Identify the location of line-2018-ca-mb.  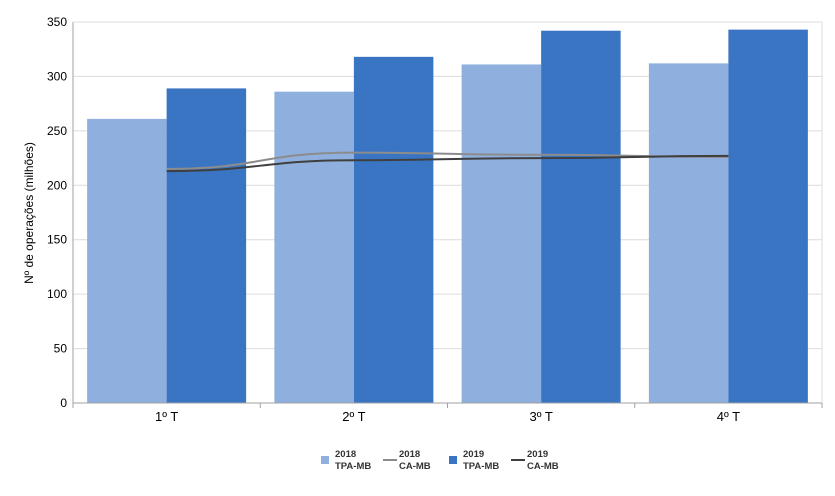
(447, 160).